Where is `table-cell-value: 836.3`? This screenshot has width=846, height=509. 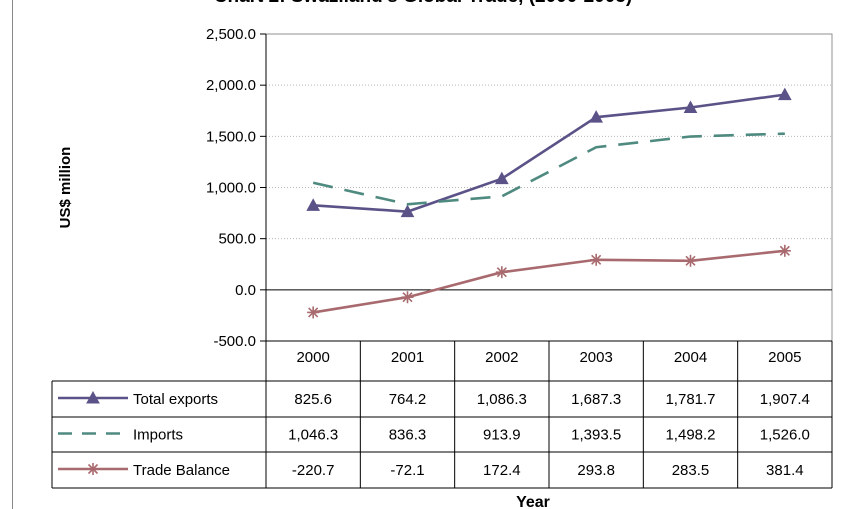 table-cell-value: 836.3 is located at coordinates (408, 435).